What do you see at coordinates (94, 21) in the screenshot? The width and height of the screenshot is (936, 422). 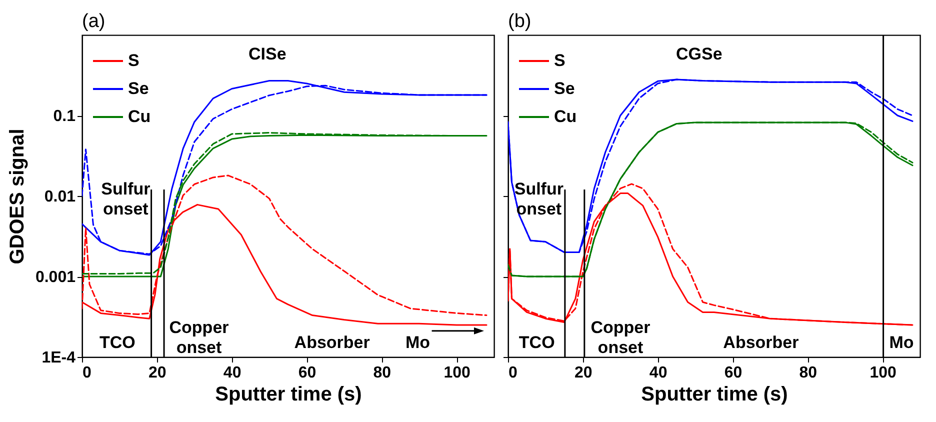 I see `chart-title: (a)` at bounding box center [94, 21].